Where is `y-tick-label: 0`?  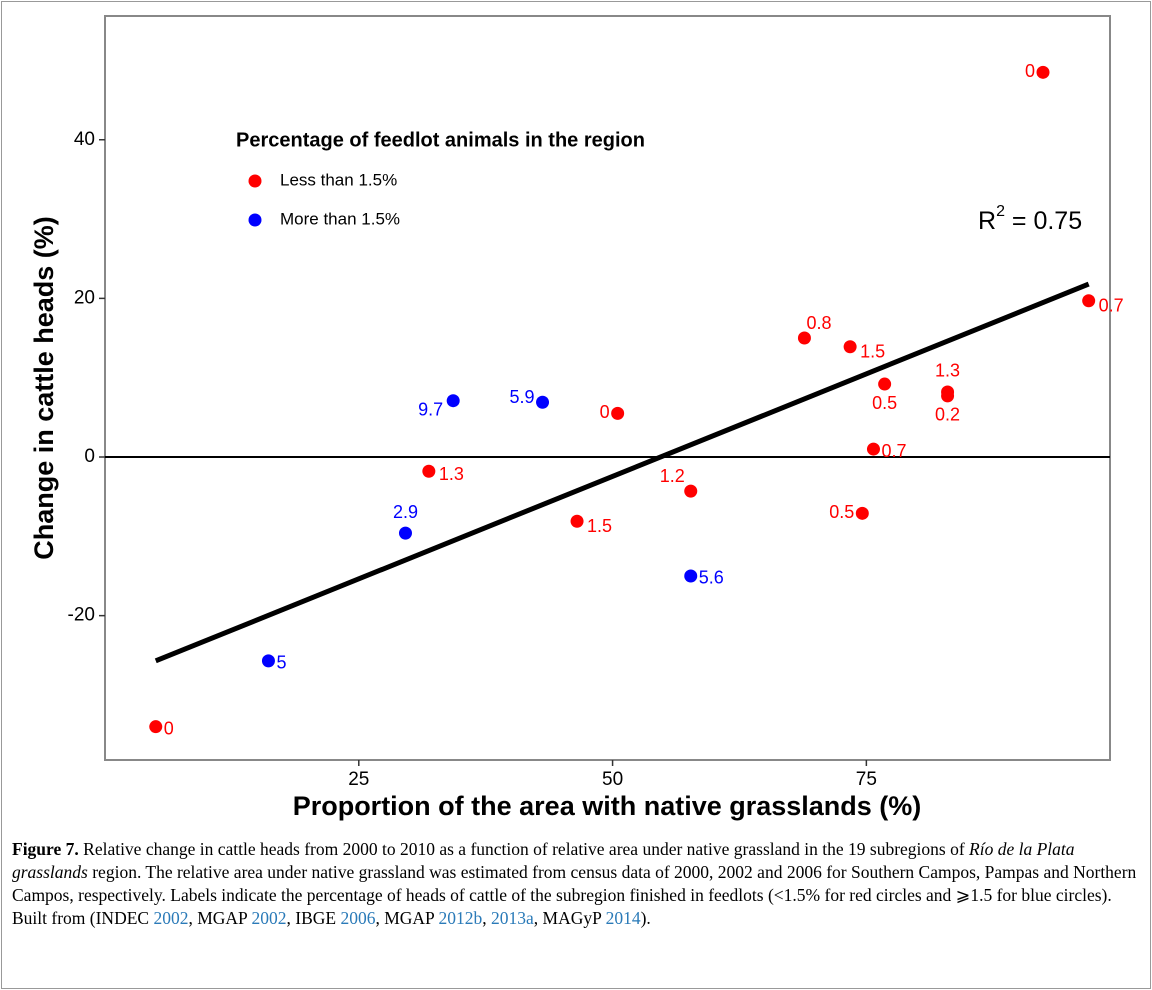
y-tick-label: 0 is located at coordinates (89, 456).